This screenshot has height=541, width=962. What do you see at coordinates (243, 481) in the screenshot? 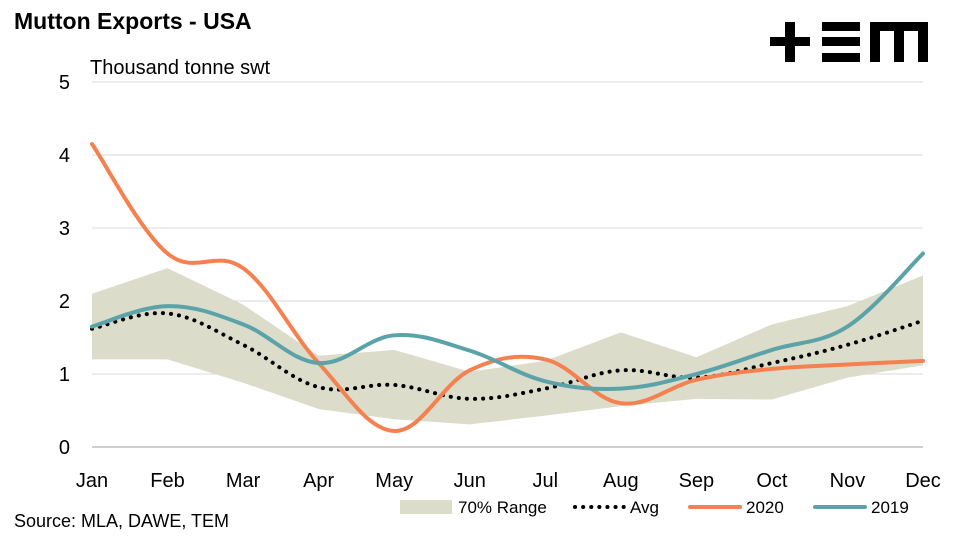
I see `x-tick-label: Mar` at bounding box center [243, 481].